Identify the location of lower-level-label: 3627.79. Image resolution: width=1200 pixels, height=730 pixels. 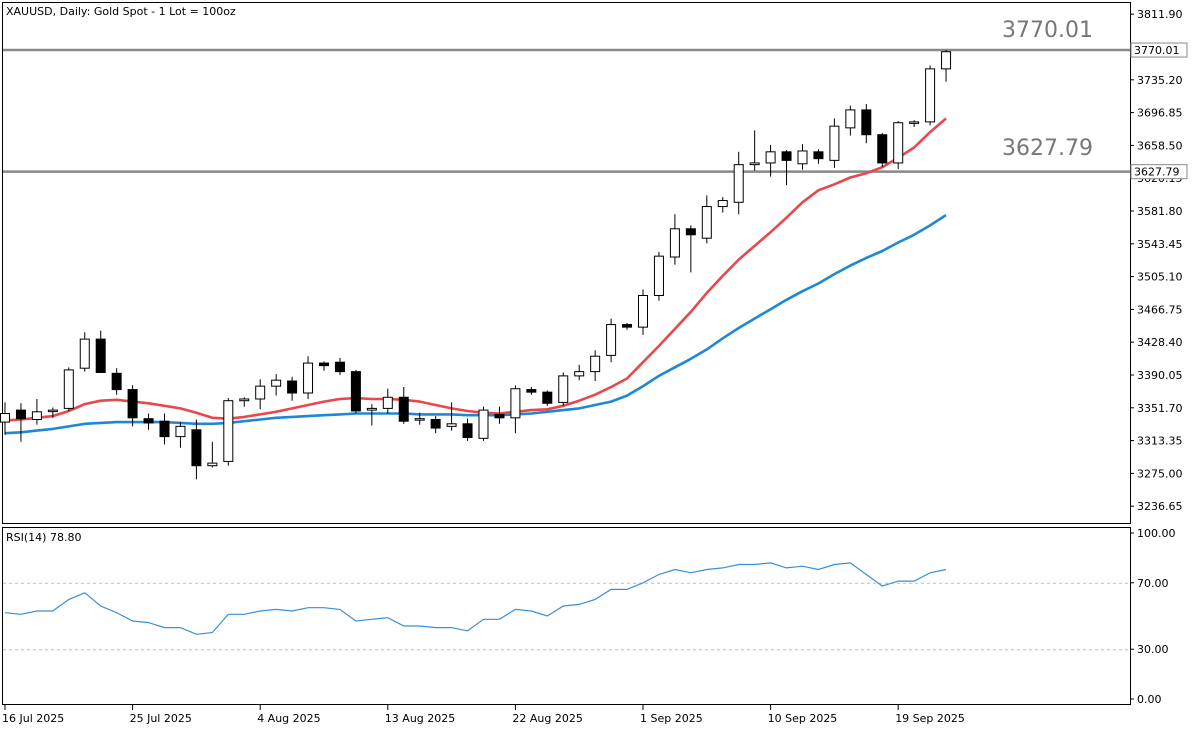
(1047, 148).